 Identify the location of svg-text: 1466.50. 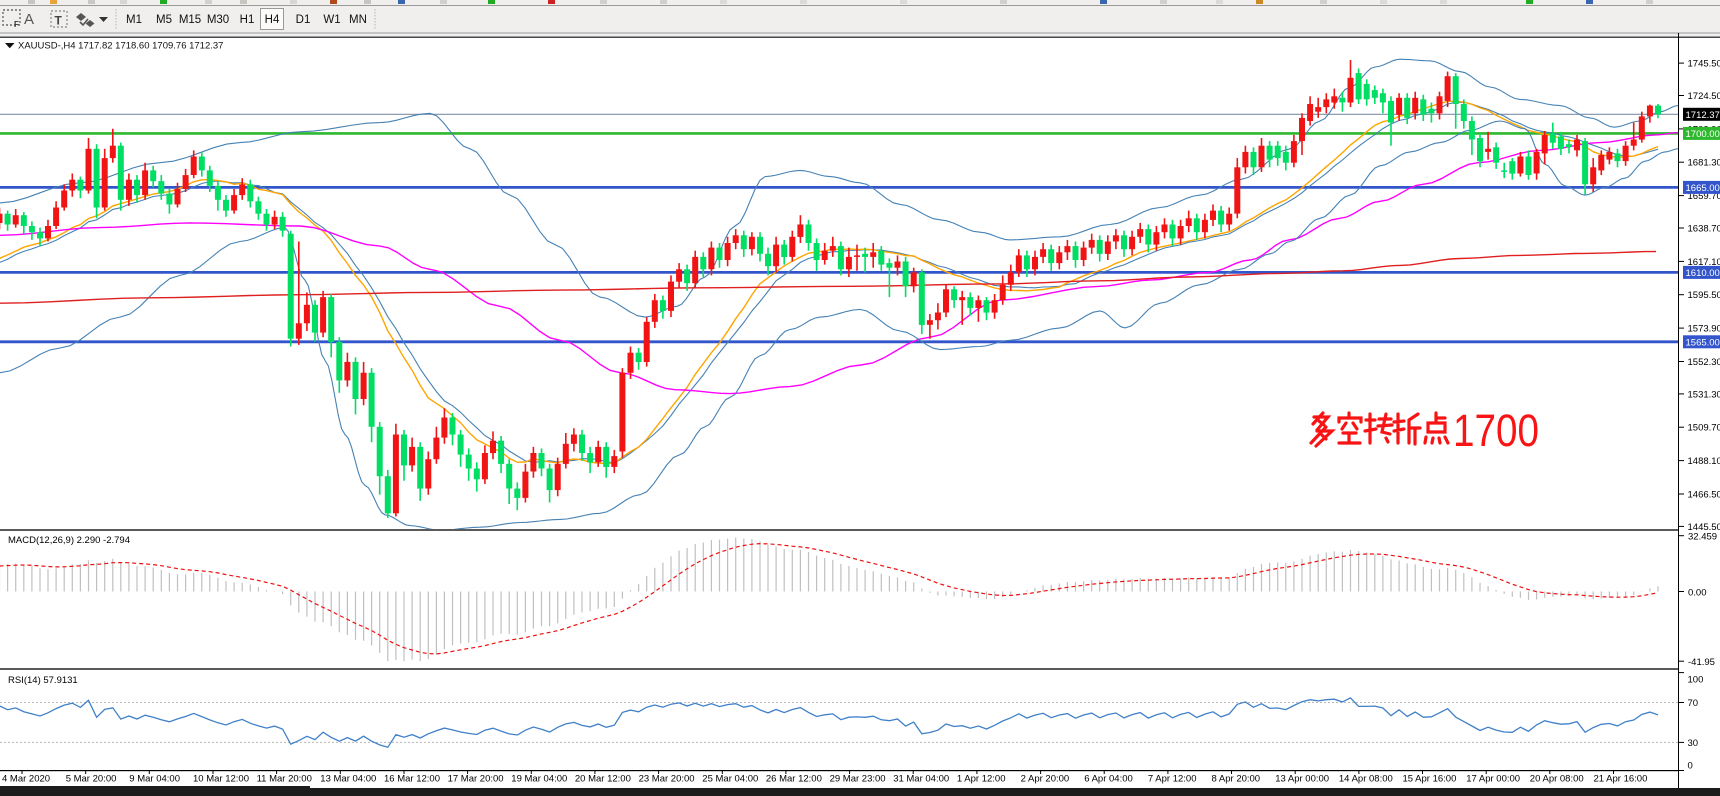
(1704, 495).